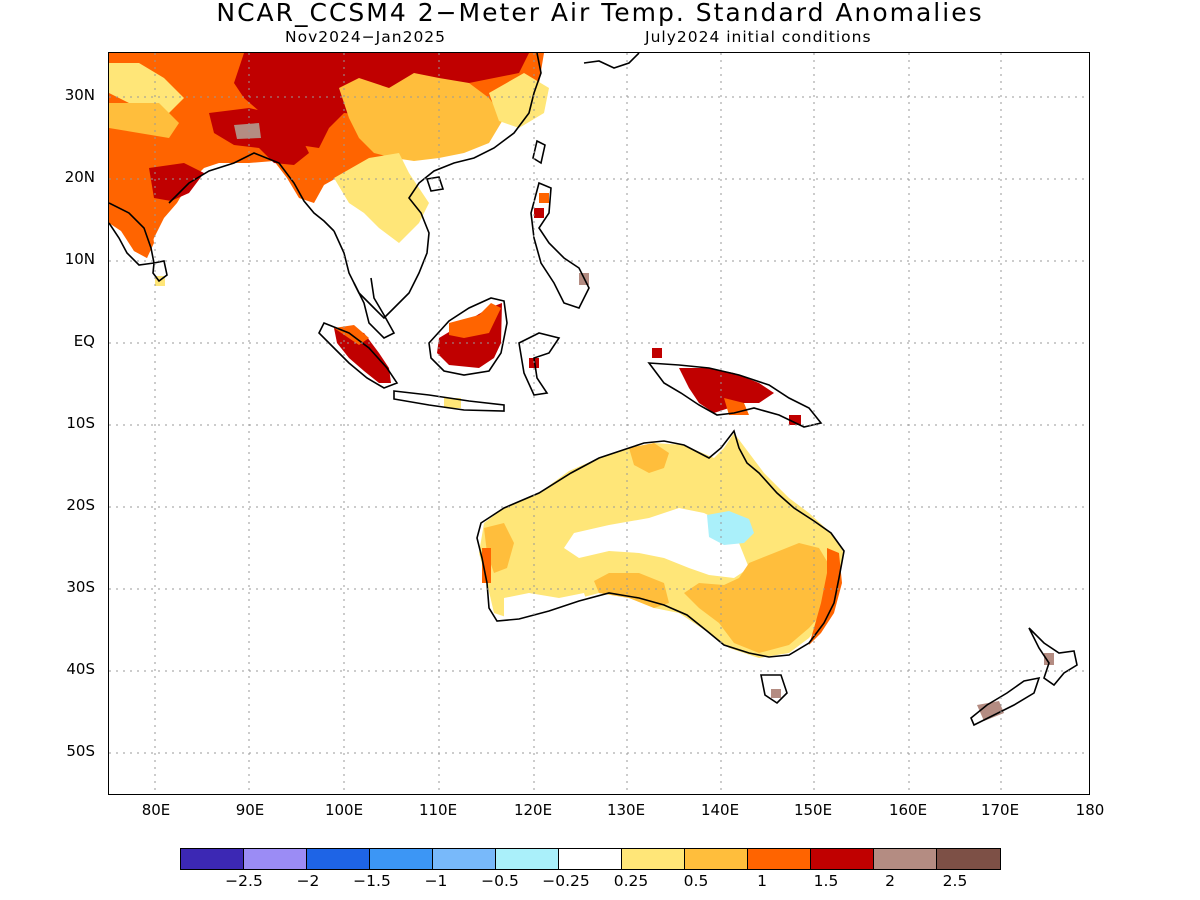 This screenshot has width=1200, height=900. Describe the element at coordinates (438, 810) in the screenshot. I see `lon-label-110e: 110E` at that location.